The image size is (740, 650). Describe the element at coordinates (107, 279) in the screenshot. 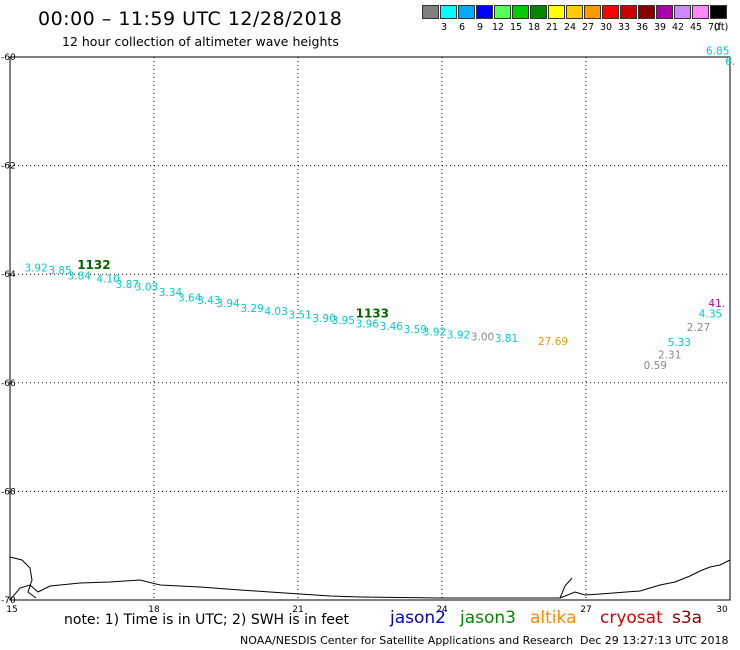

I see `wave-height-label: 4.10` at that location.